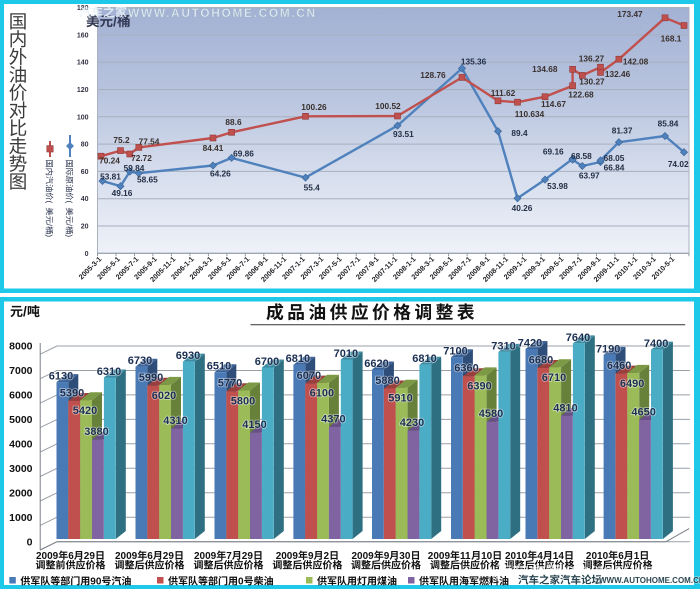 The width and height of the screenshot is (700, 589). What do you see at coordinates (213, 148) in the screenshot?
I see `svg-text: 84.41` at bounding box center [213, 148].